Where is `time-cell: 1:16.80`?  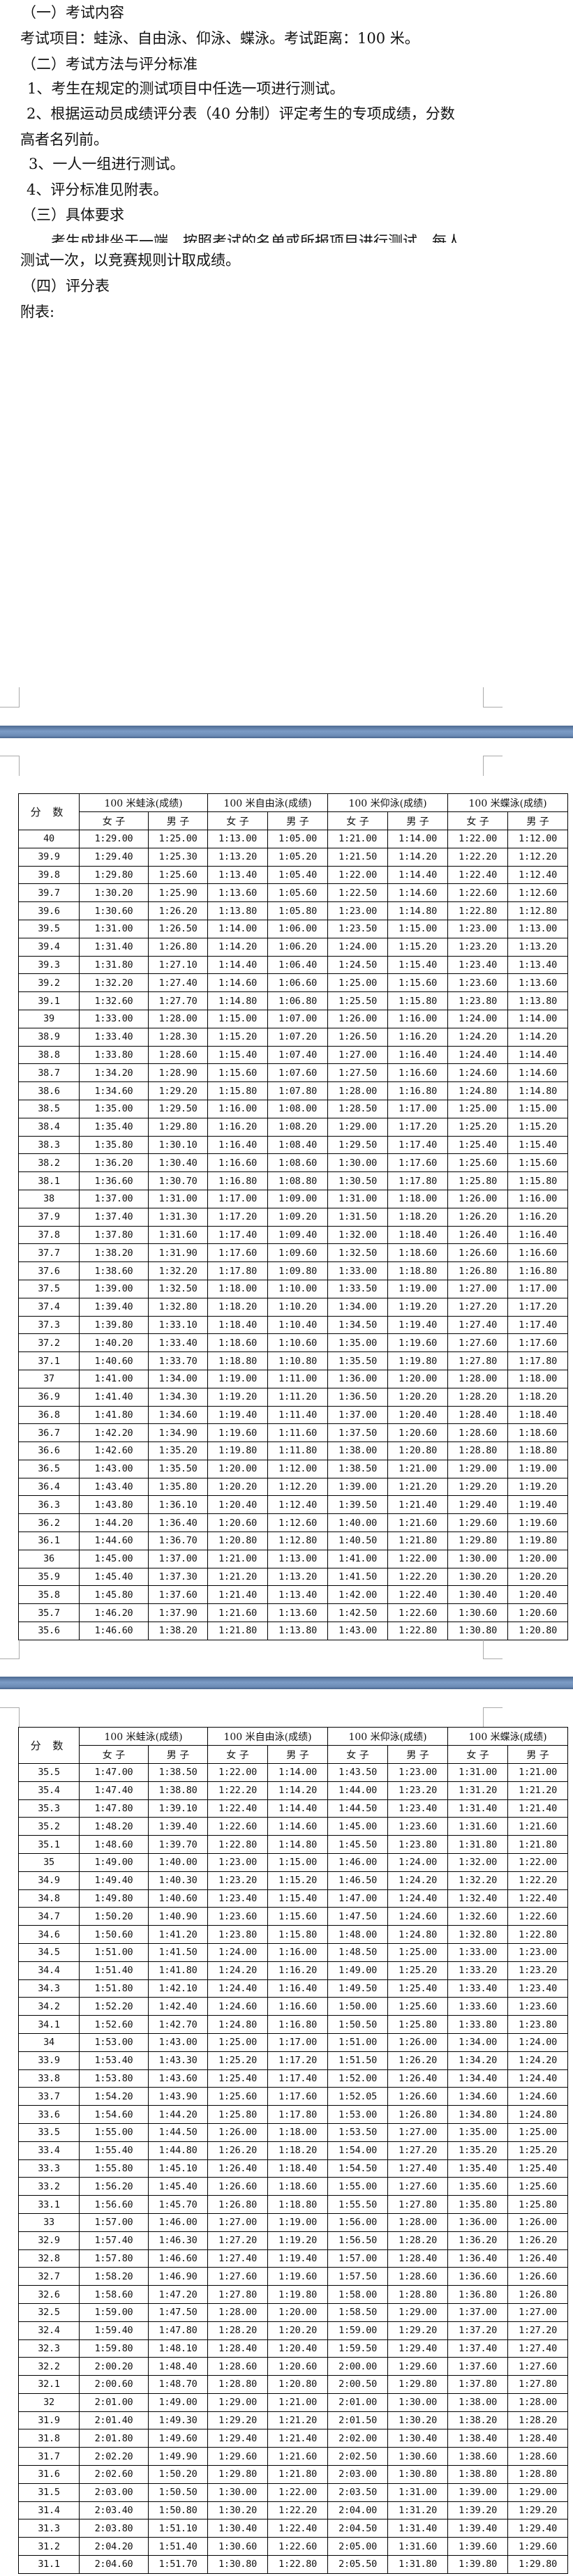 time-cell: 1:16.80 is located at coordinates (298, 2024).